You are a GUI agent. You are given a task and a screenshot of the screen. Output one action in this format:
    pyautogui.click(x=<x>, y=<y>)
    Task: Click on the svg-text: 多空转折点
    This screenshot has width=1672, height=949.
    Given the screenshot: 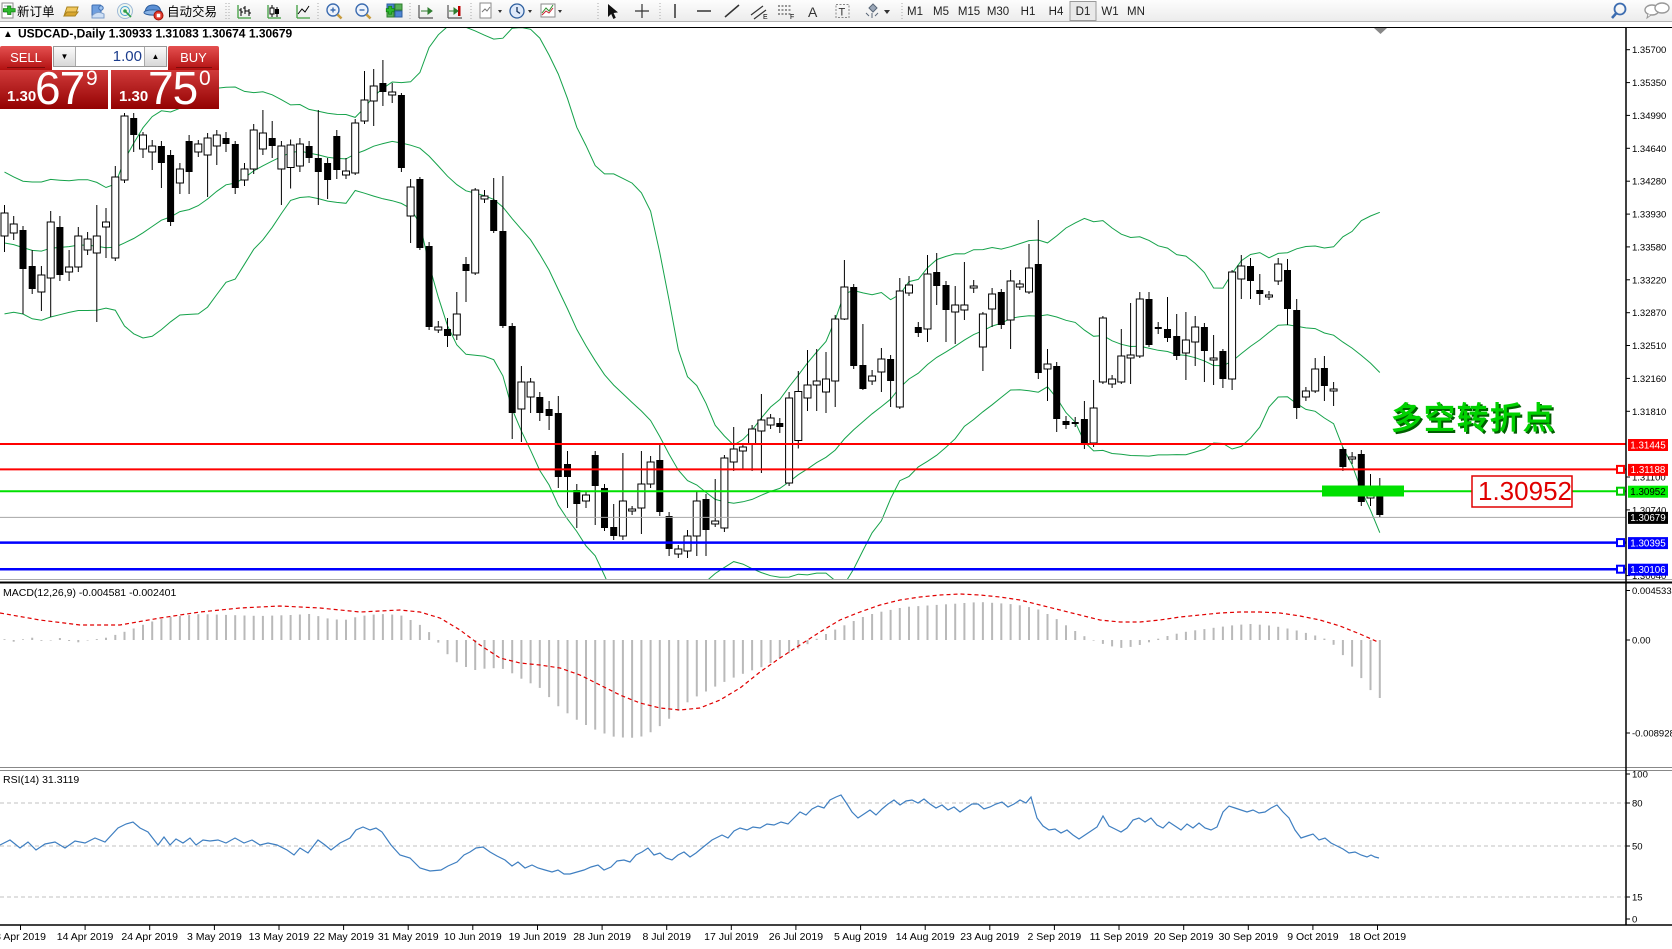 What is the action you would take?
    pyautogui.click(x=1473, y=418)
    